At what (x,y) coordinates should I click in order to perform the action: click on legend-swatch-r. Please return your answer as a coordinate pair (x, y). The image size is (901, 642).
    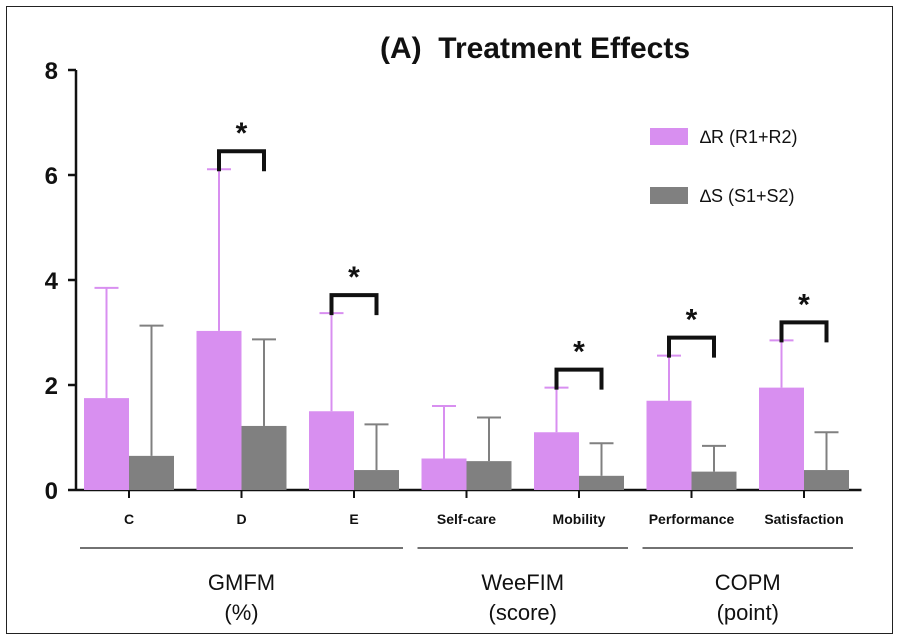
    Looking at the image, I should click on (669, 136).